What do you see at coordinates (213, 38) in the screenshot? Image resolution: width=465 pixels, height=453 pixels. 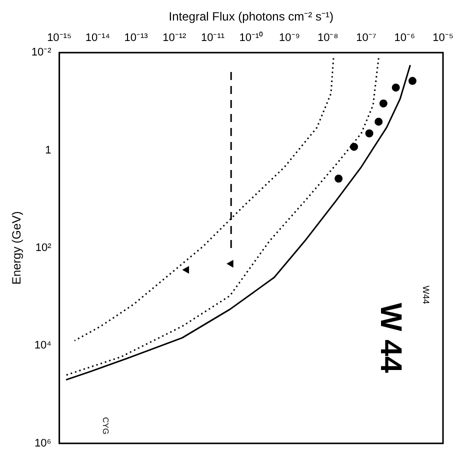 I see `x-tick-label: 10⁻¹¹` at bounding box center [213, 38].